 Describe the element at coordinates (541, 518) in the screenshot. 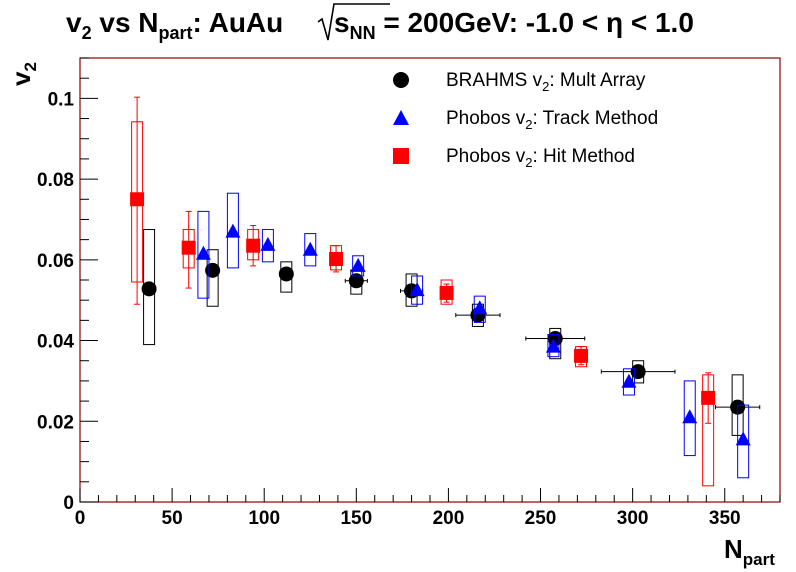

I see `x-tick-label: 250` at that location.